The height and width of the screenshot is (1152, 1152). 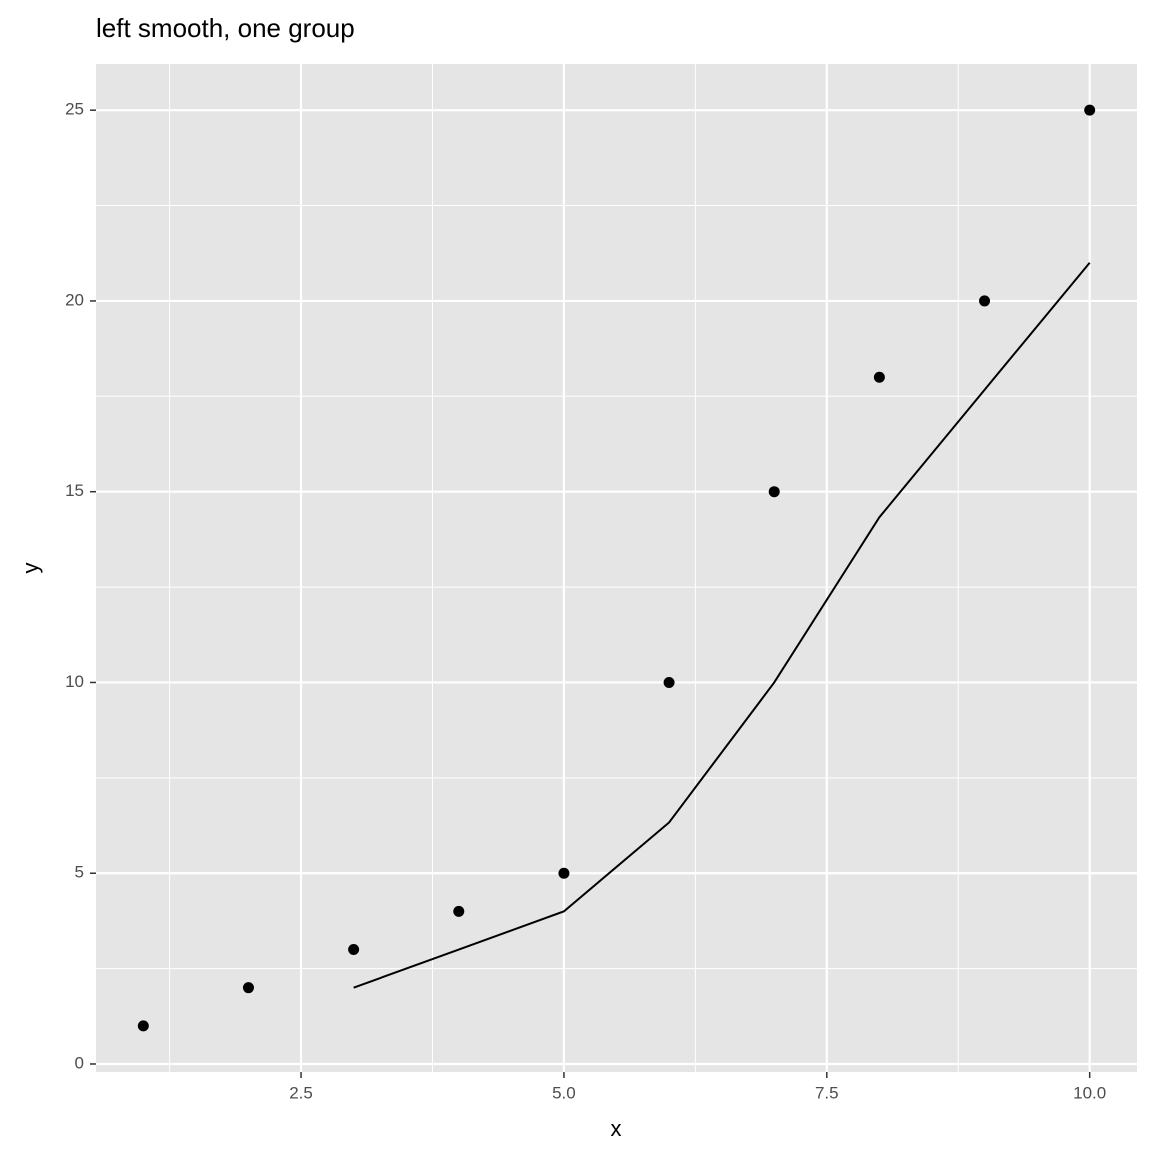 What do you see at coordinates (79, 872) in the screenshot?
I see `y-tick-label: 5` at bounding box center [79, 872].